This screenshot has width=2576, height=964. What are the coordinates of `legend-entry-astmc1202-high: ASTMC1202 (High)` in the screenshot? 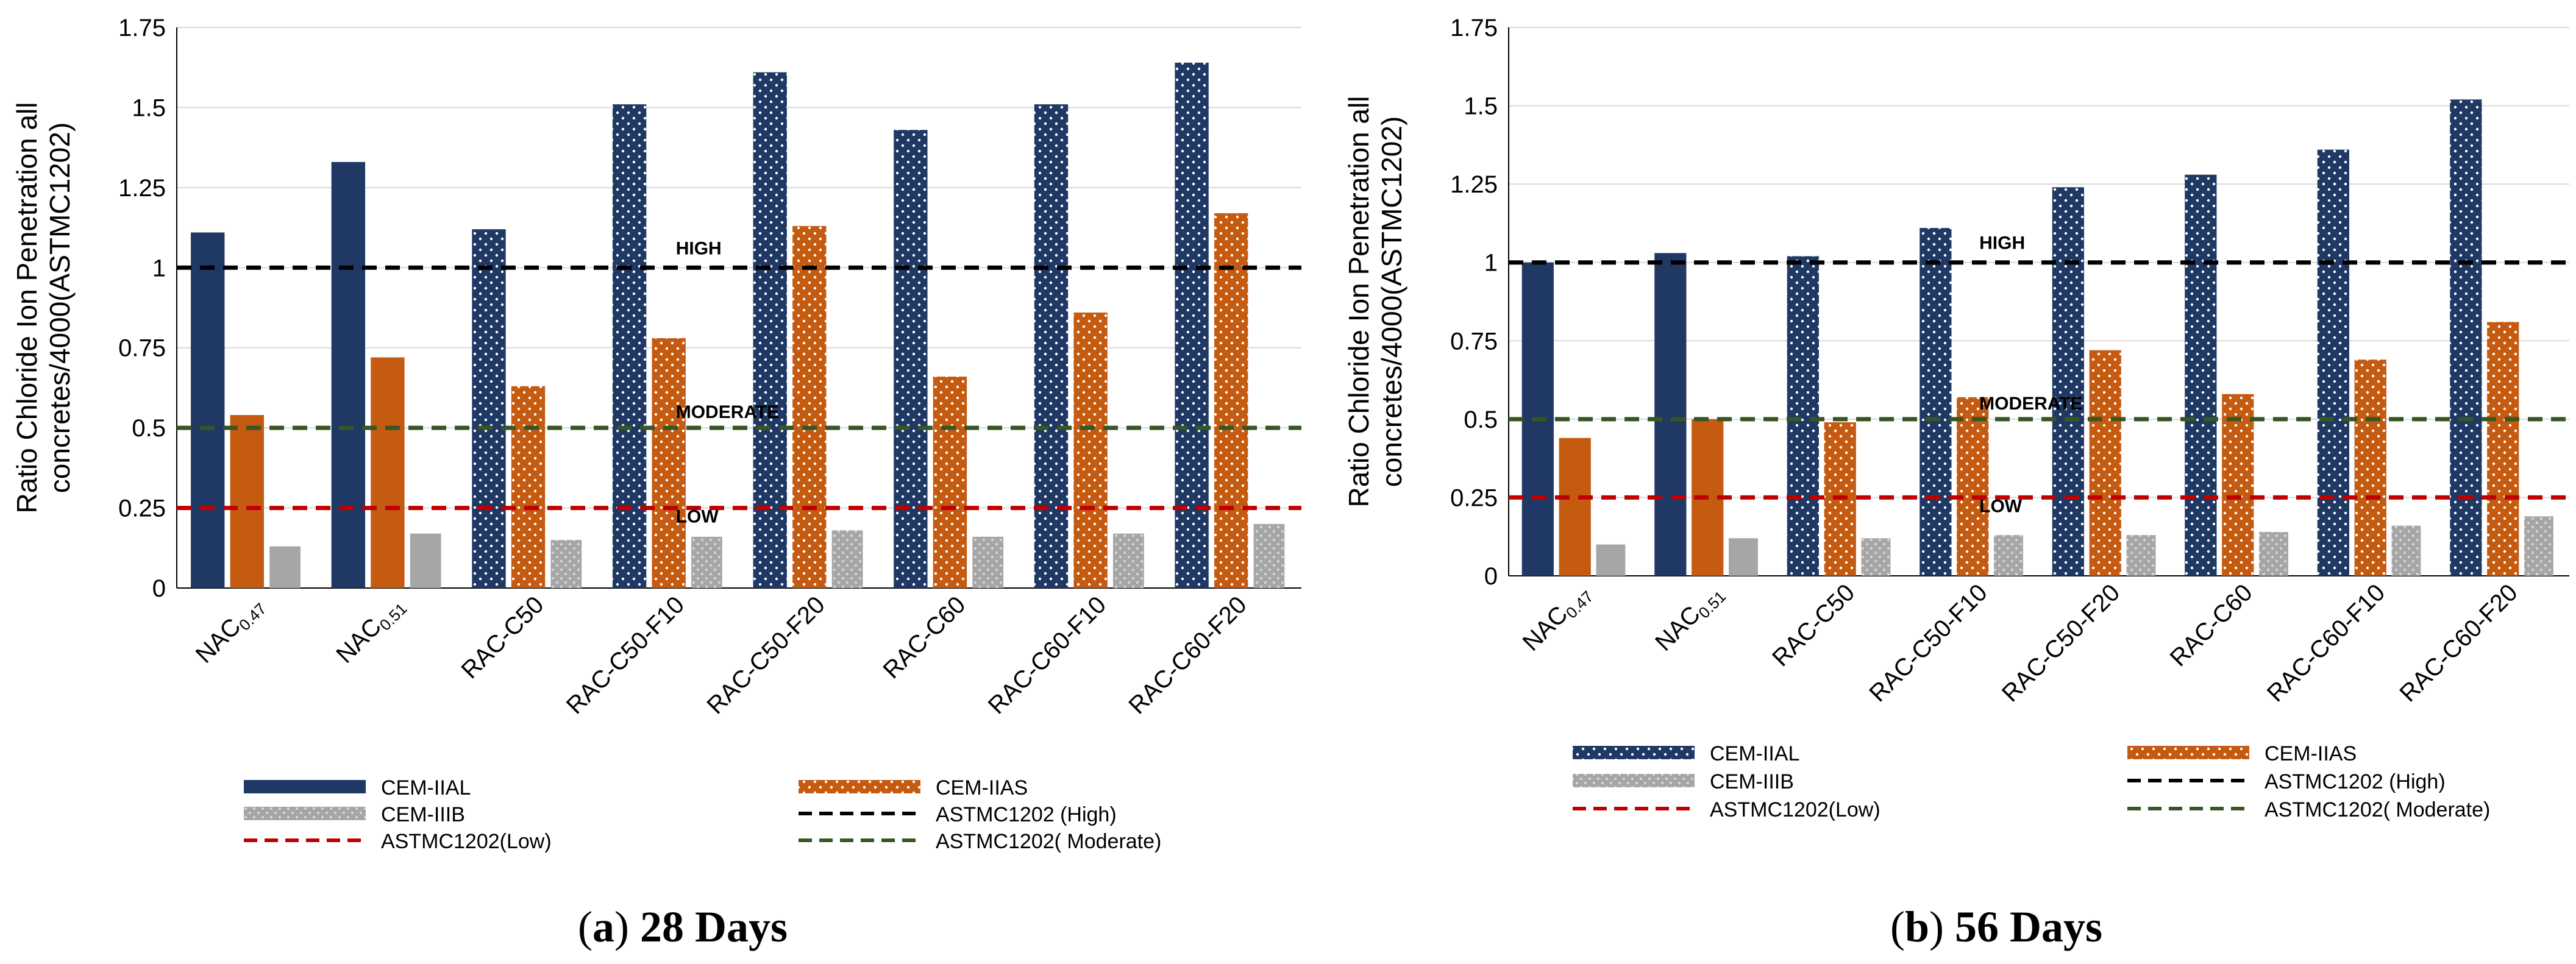 It's located at (2286, 781).